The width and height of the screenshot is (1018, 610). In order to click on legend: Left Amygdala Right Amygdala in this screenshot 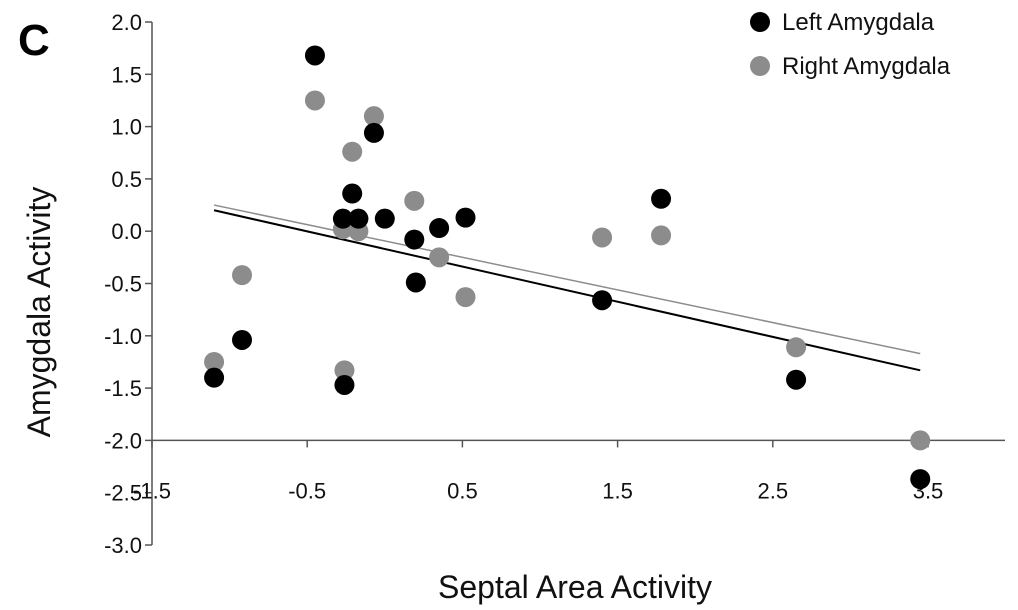, I will do `click(850, 44)`.